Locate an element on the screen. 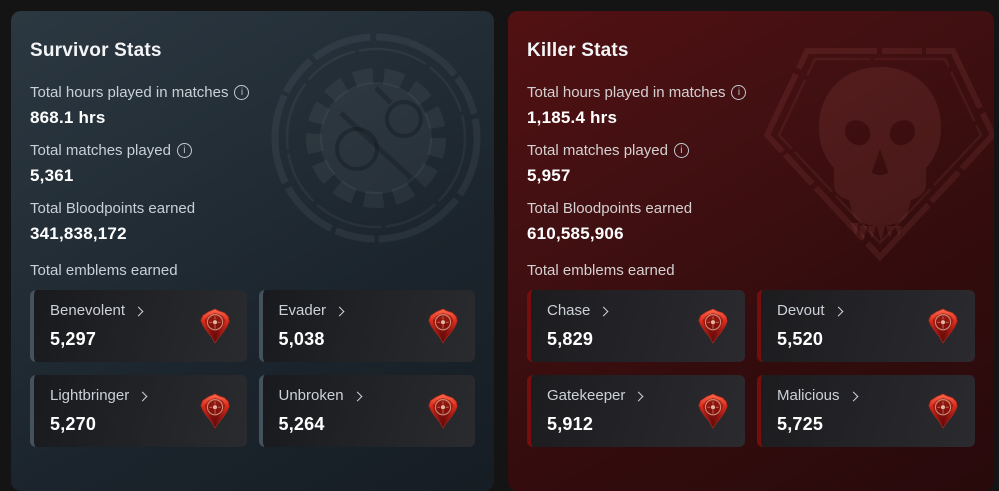 Image resolution: width=999 pixels, height=491 pixels. emblem-name: Evader is located at coordinates (302, 310).